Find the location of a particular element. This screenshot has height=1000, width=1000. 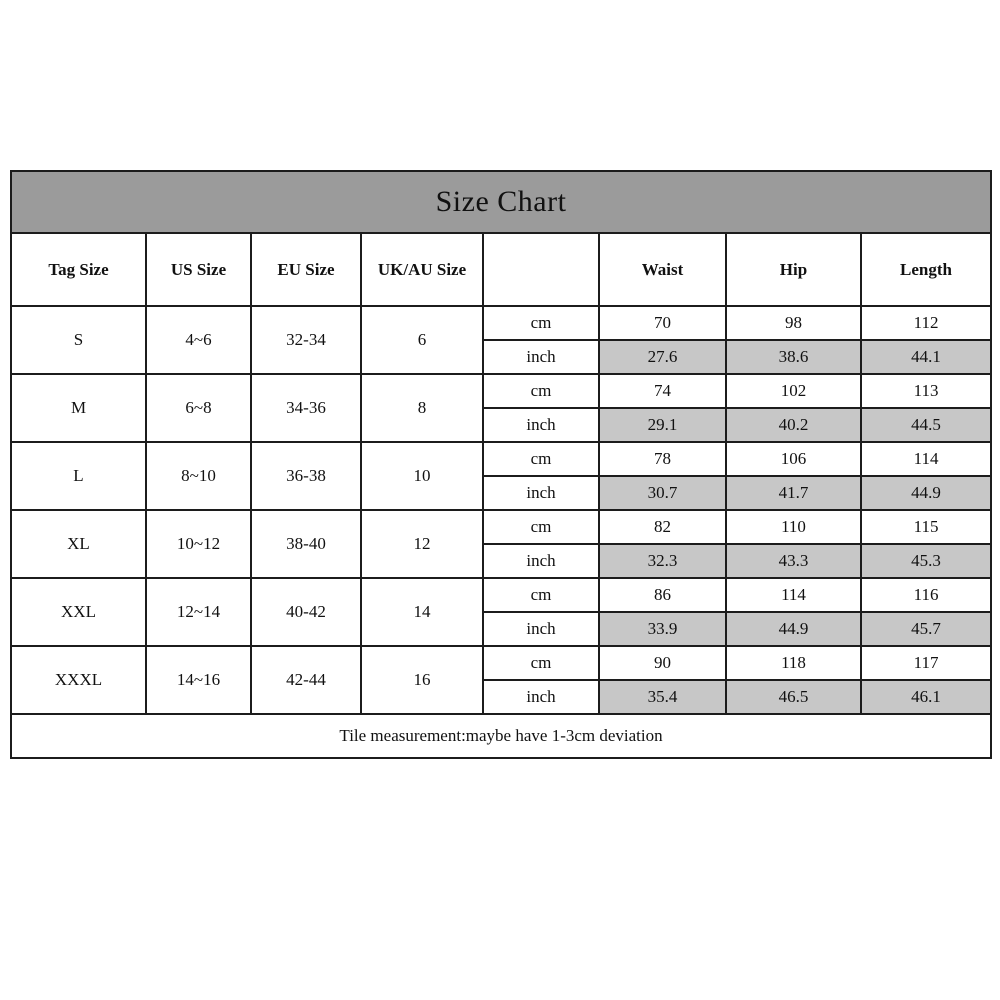

cell-us-size: 4~6 is located at coordinates (198, 340).